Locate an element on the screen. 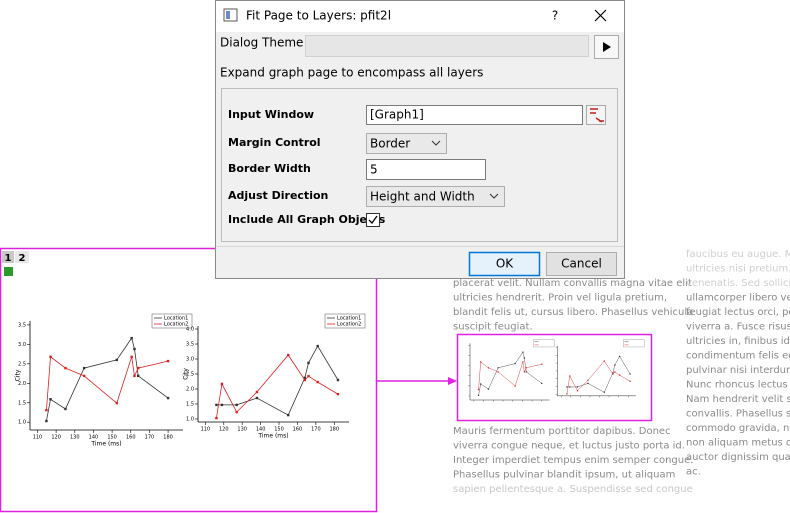 The image size is (790, 513). y-tick-label: 4.0 is located at coordinates (190, 330).